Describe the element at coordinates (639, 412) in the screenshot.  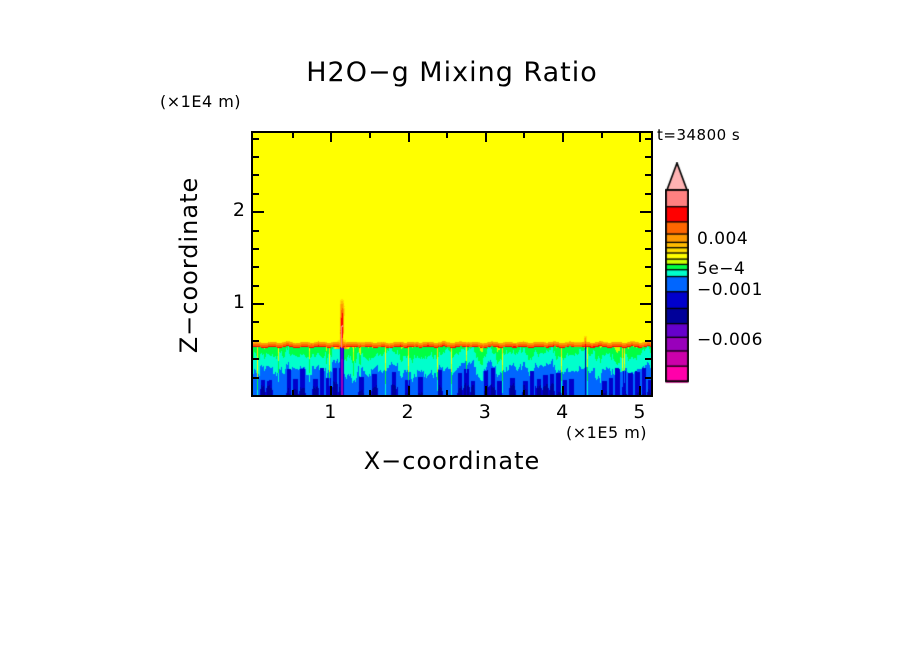
I see `x-tick-label: 5` at that location.